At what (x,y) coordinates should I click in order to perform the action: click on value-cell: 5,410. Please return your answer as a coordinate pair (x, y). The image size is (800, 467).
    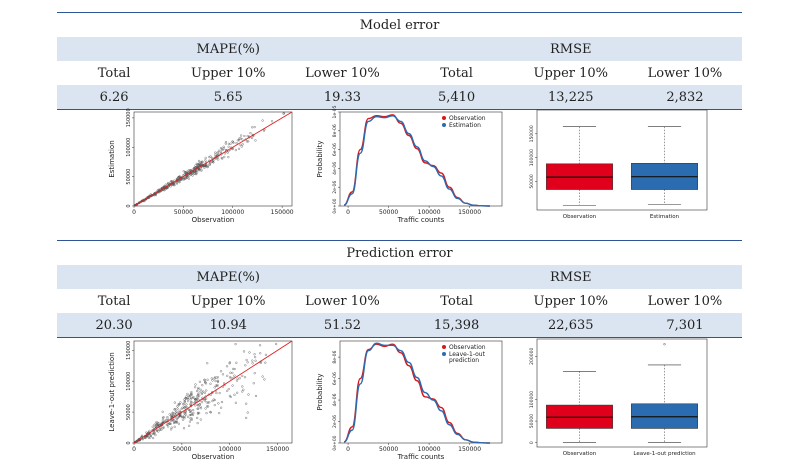
    Looking at the image, I should click on (456, 97).